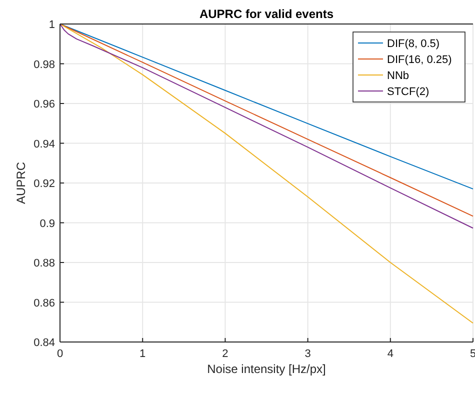 The width and height of the screenshot is (475, 412). I want to click on y-tick-label: 0.86, so click(44, 303).